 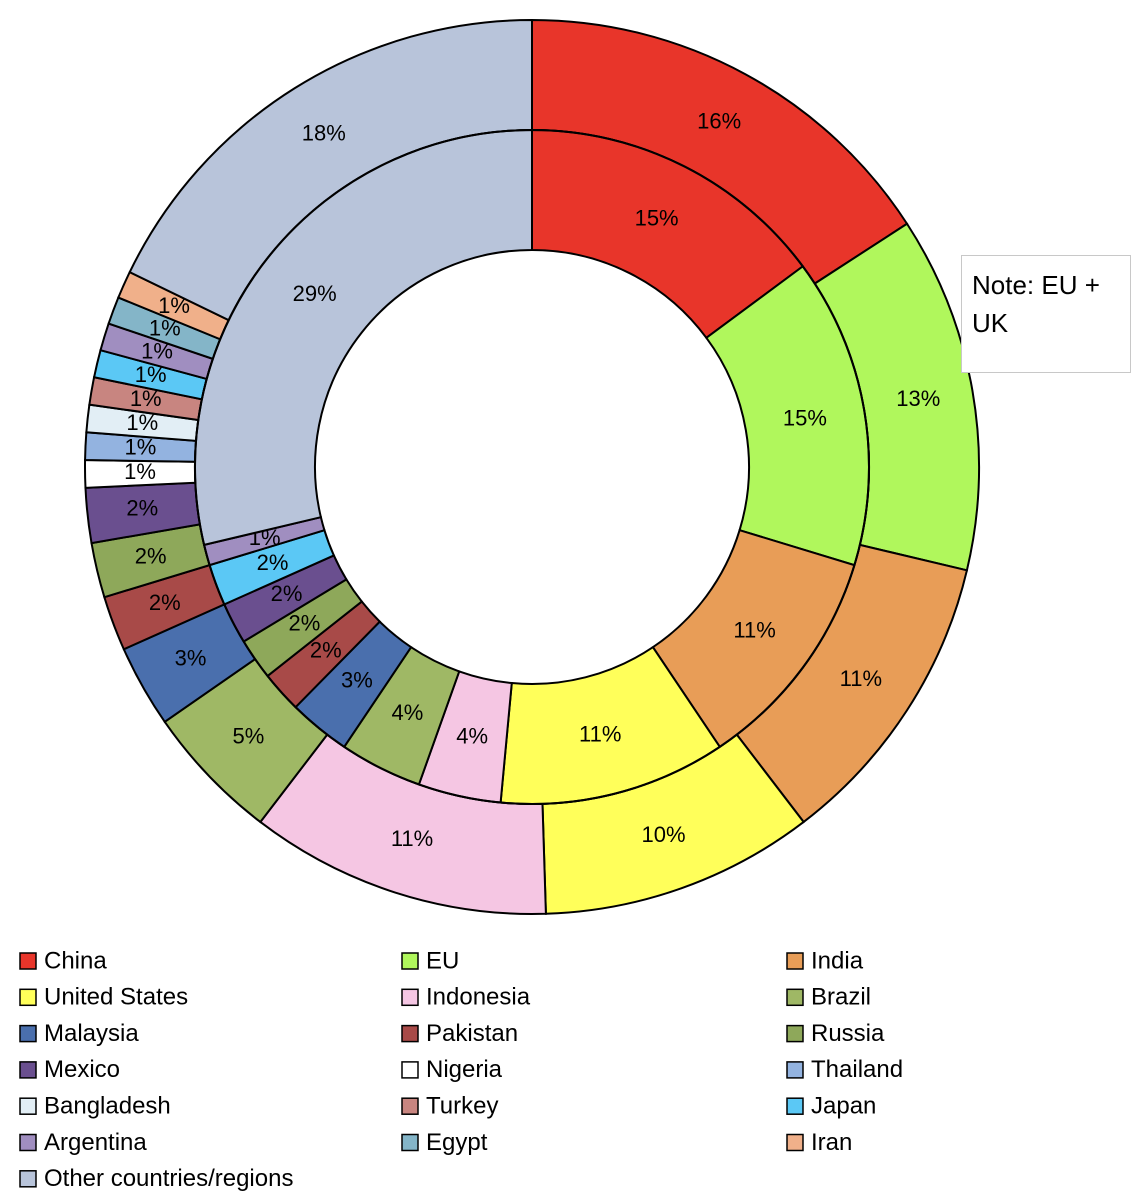 I want to click on data-label: 5%, so click(x=249, y=735).